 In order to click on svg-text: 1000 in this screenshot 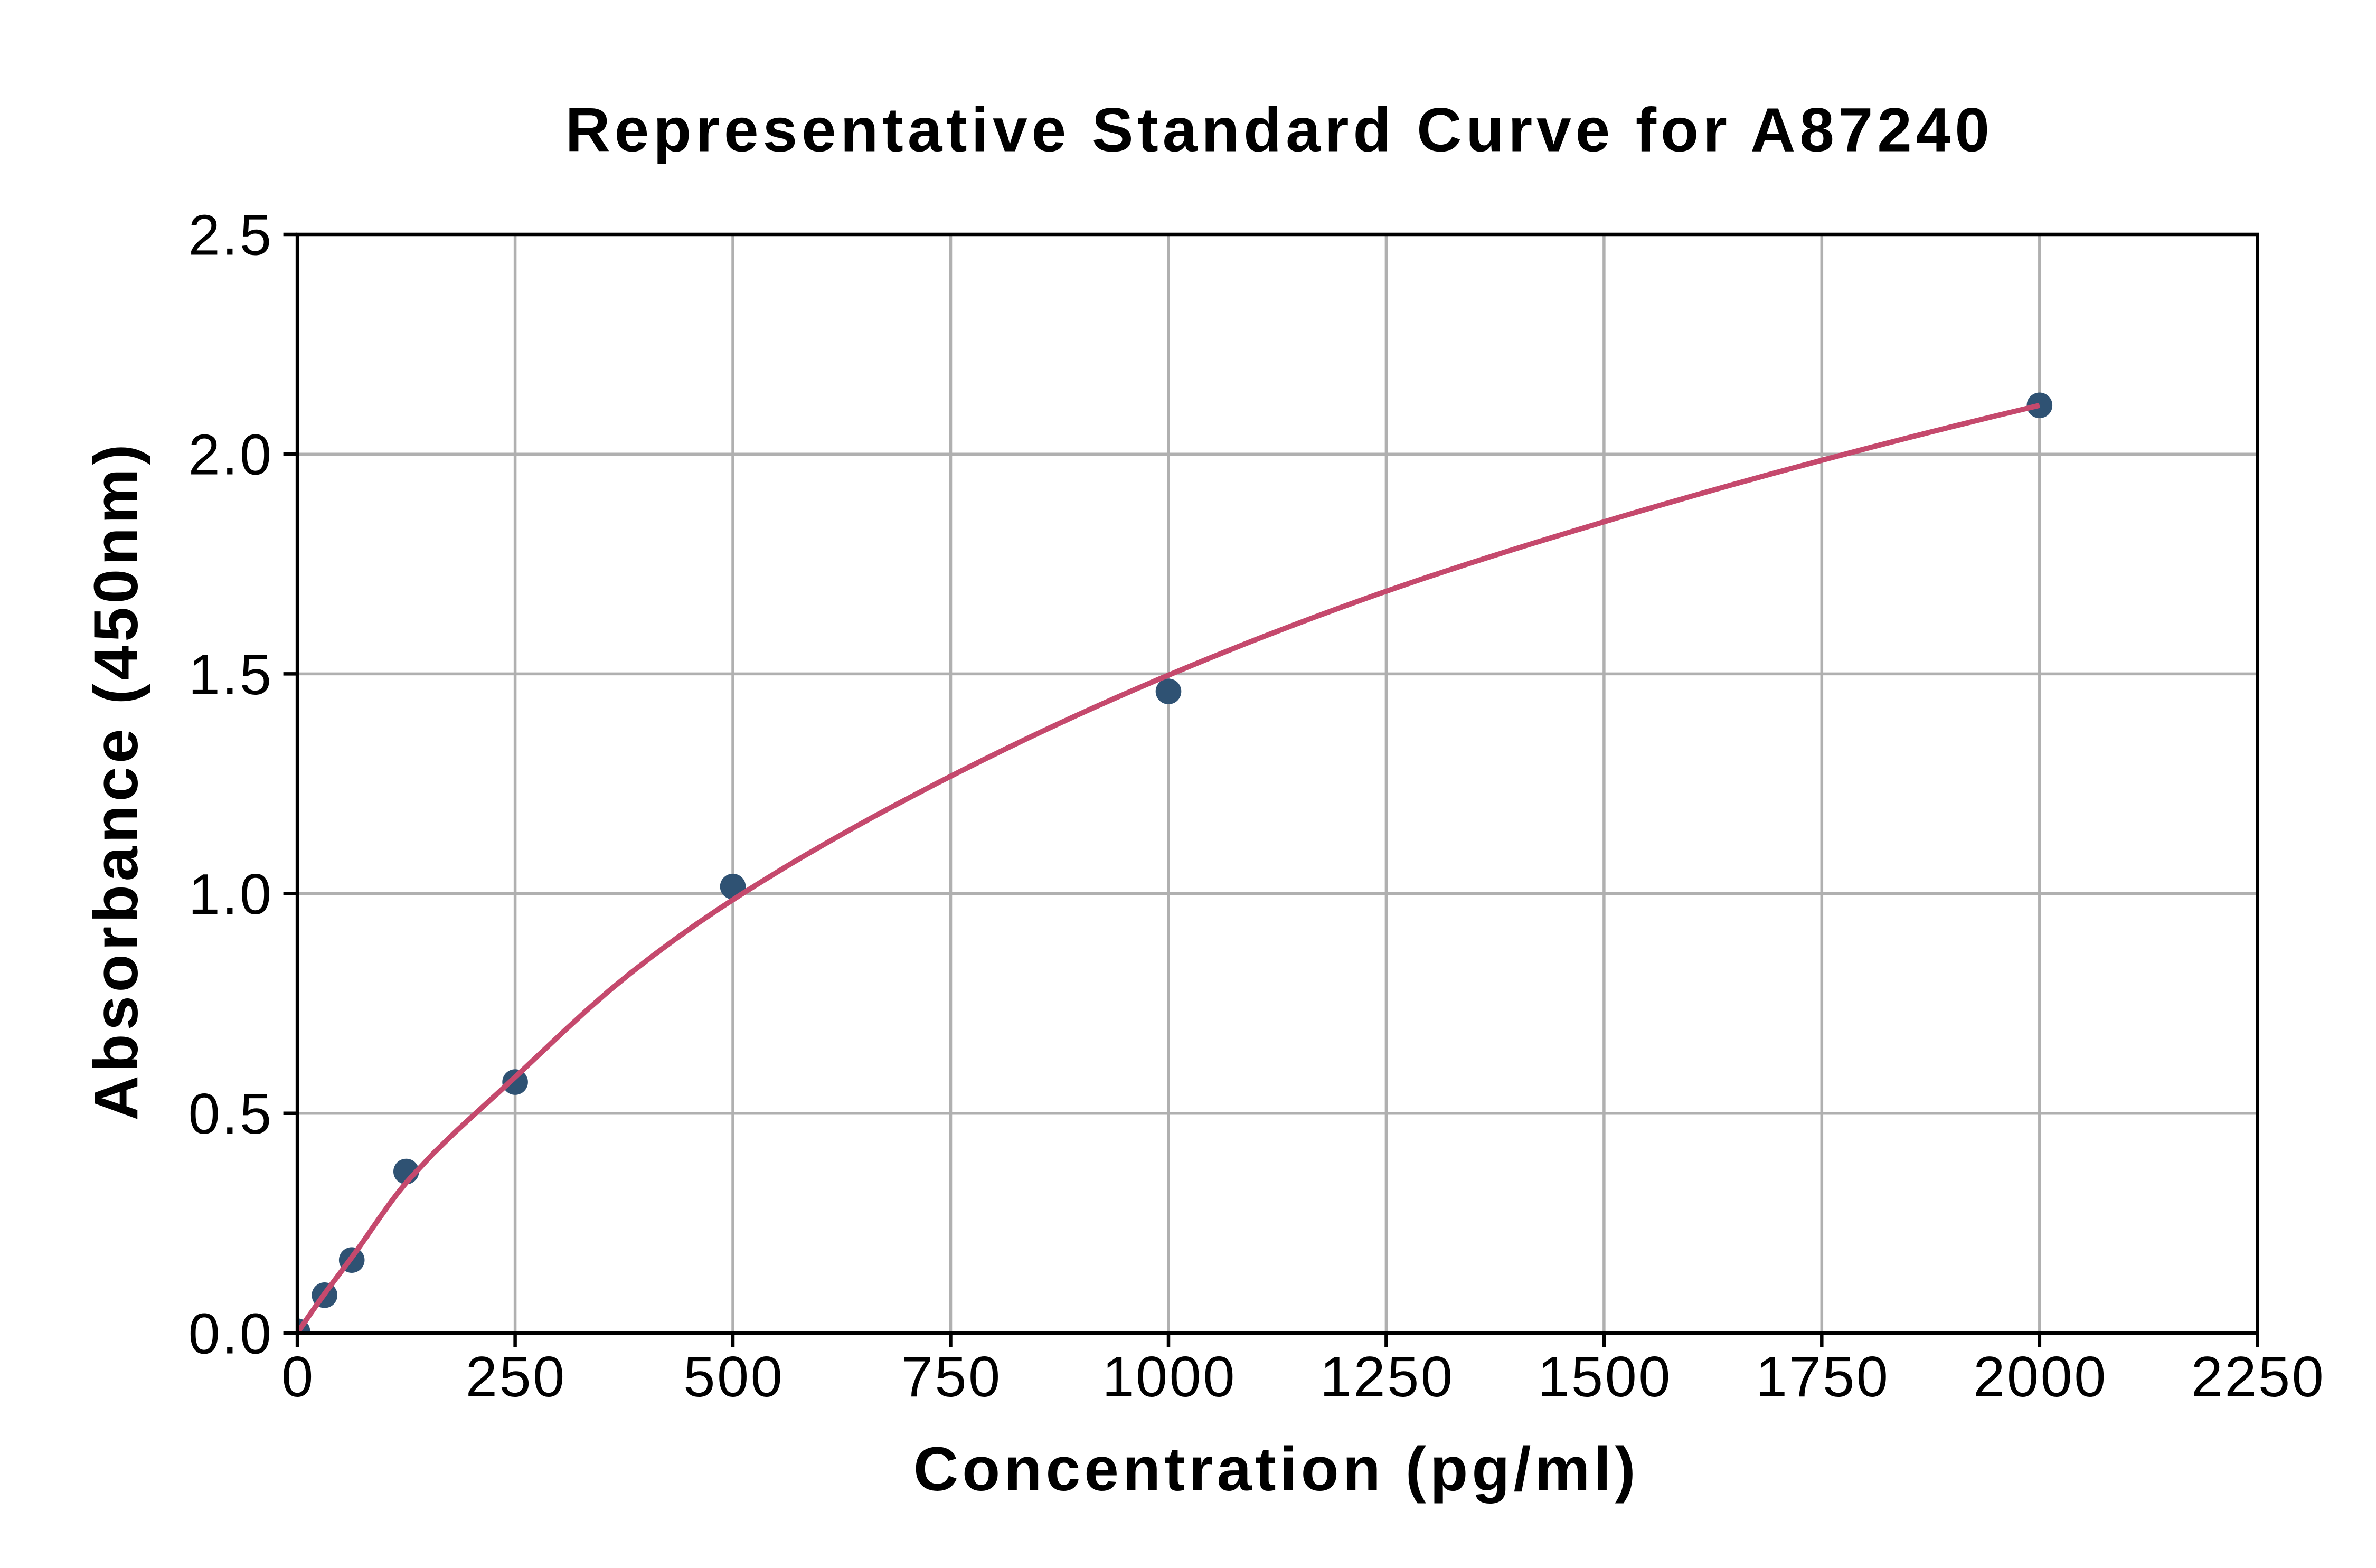, I will do `click(1170, 1377)`.